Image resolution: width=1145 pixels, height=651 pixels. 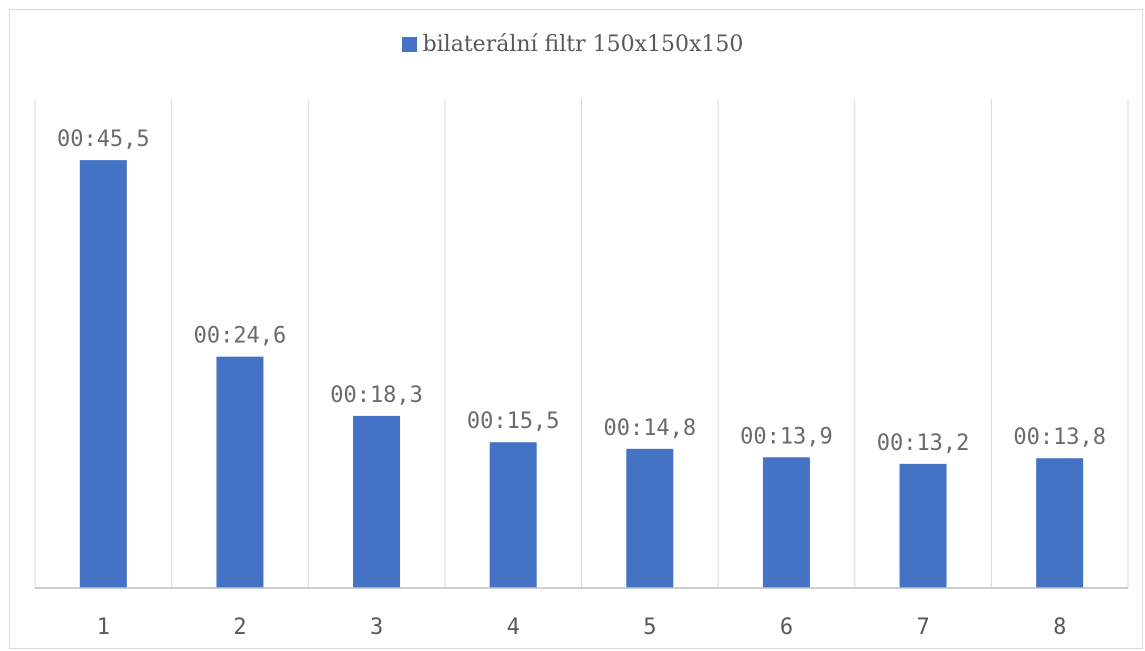 What do you see at coordinates (240, 336) in the screenshot?
I see `data-label-2: 00:24,6` at bounding box center [240, 336].